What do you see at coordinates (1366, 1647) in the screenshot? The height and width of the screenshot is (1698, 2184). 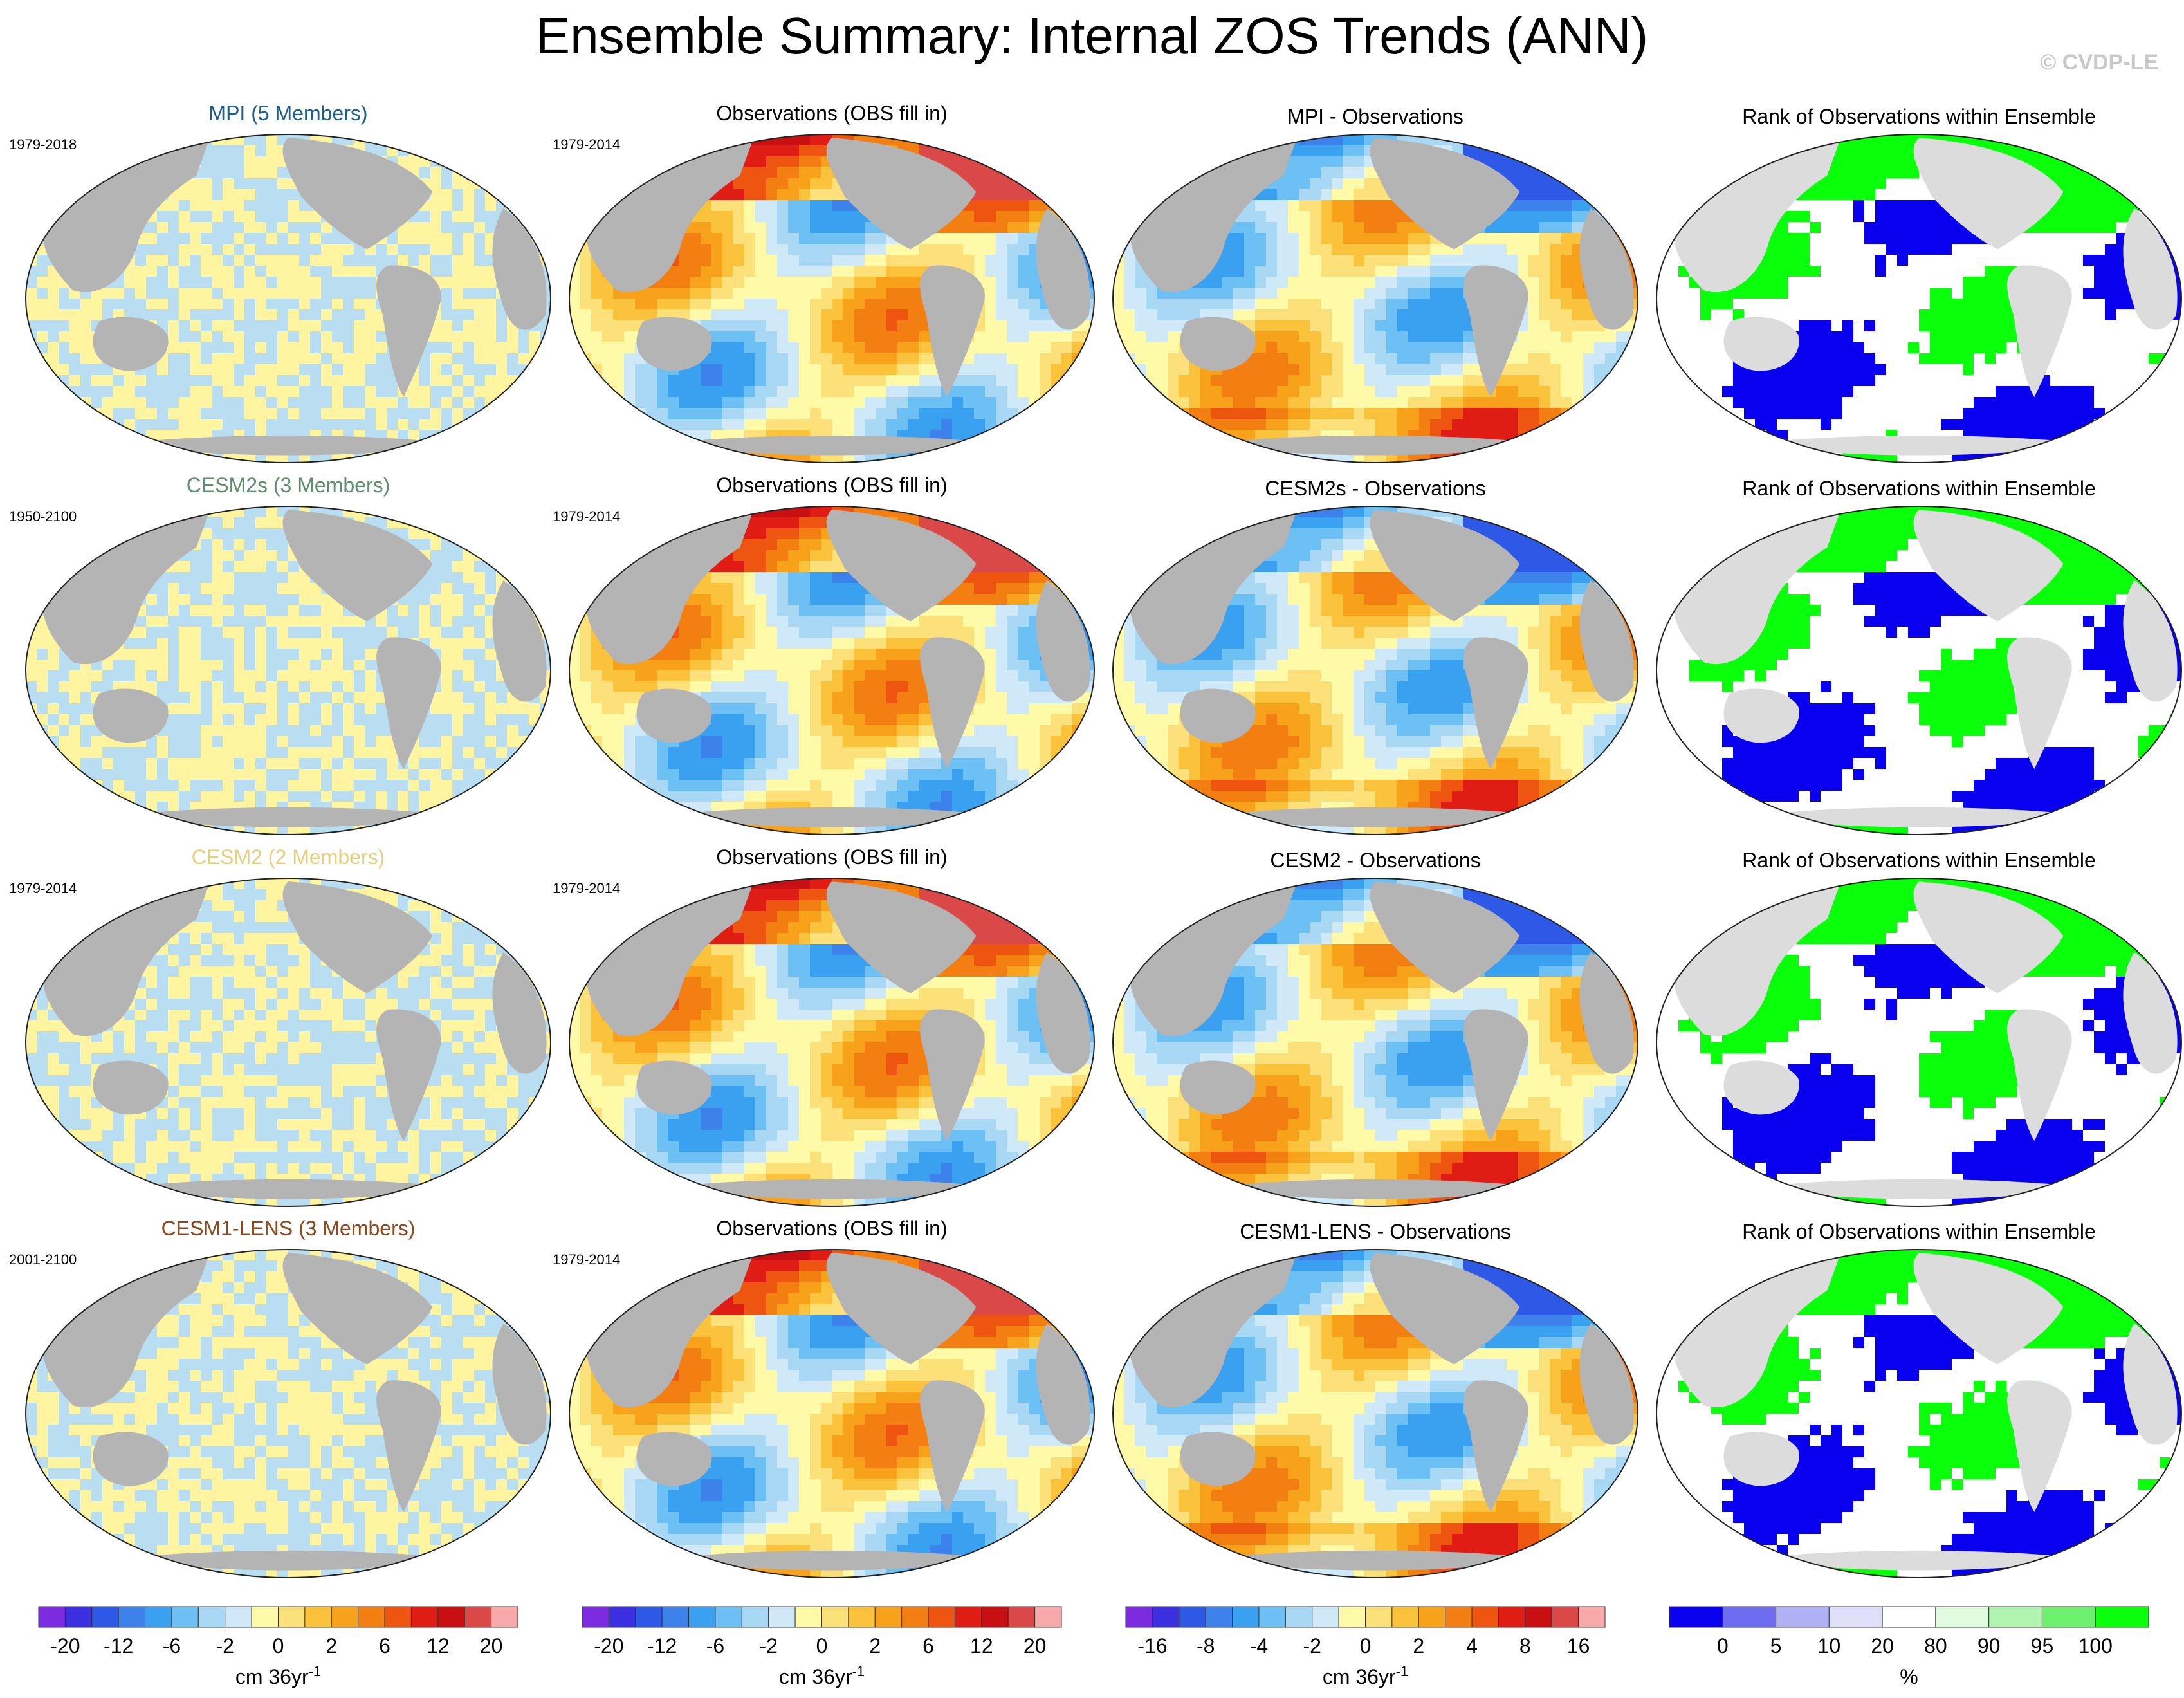 I see `colorbar-3: -16 -8 -4 -2 0 2 4 8 16 cm 36yr-1` at bounding box center [1366, 1647].